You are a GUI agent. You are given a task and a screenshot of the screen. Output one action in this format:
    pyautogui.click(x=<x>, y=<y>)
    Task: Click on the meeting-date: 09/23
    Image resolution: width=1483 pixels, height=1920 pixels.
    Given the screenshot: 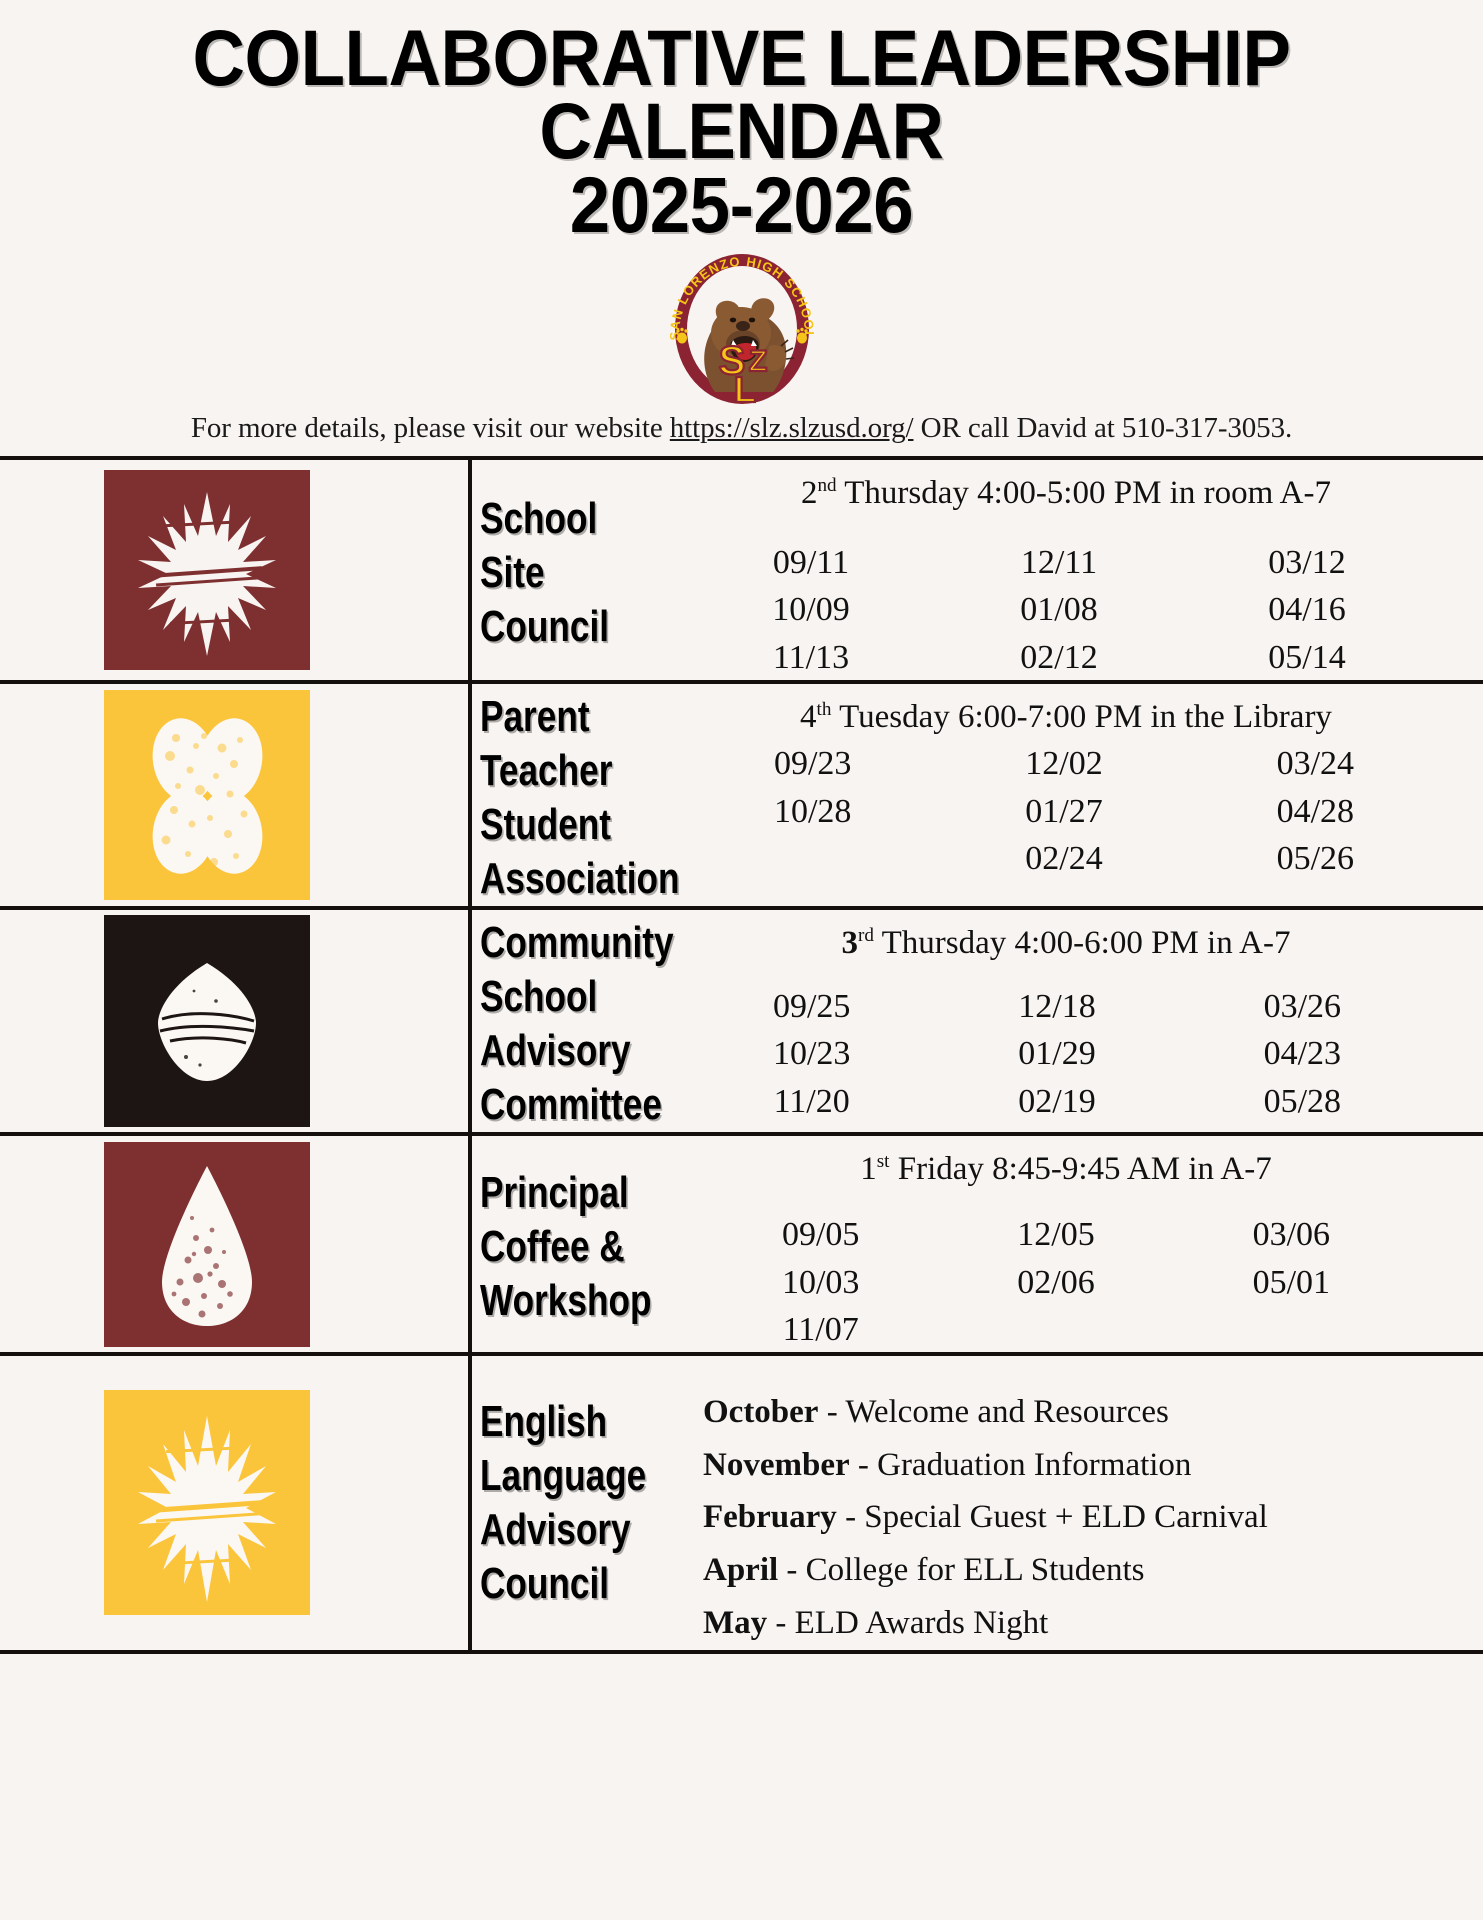 What is the action you would take?
    pyautogui.click(x=812, y=764)
    